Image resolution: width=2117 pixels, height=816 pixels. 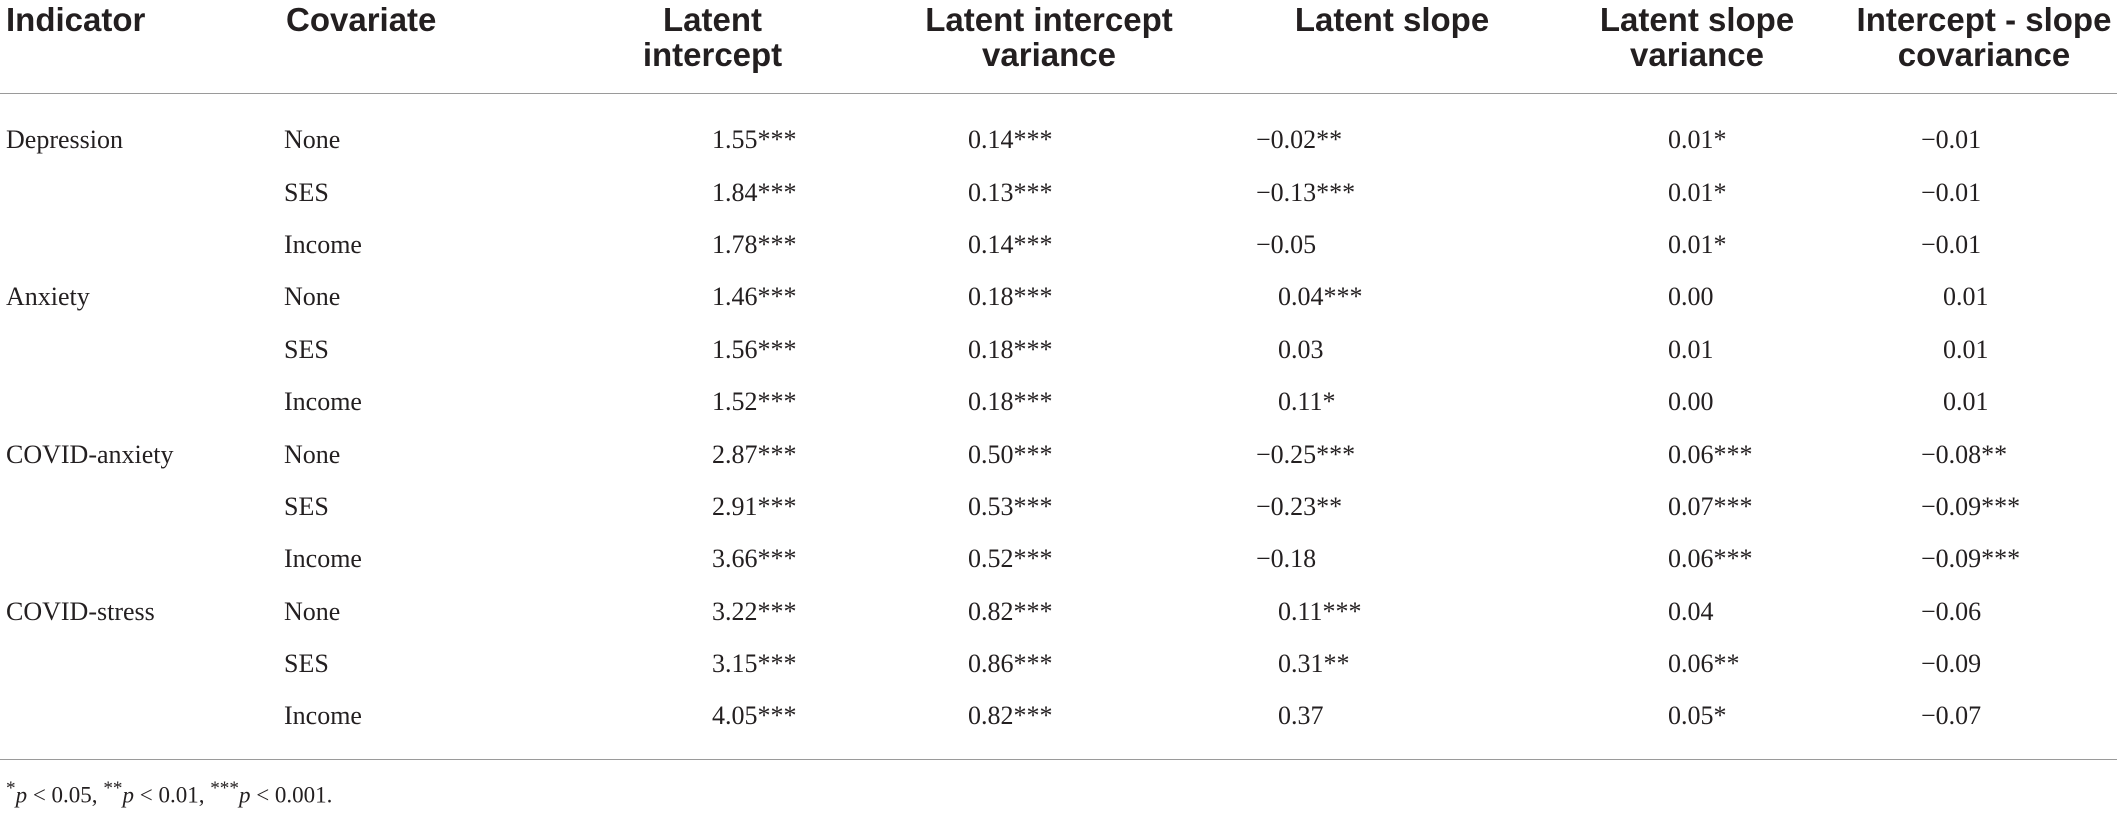 What do you see at coordinates (1306, 454) in the screenshot?
I see `latent-slope-cell: −0.25***` at bounding box center [1306, 454].